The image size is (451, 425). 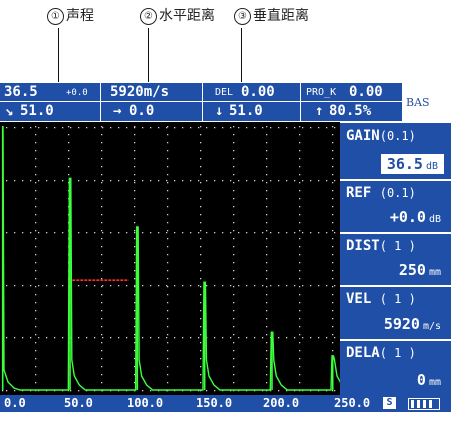 I want to click on dist-parameter: DIST( 1 ) 250 mm, so click(x=395, y=259).